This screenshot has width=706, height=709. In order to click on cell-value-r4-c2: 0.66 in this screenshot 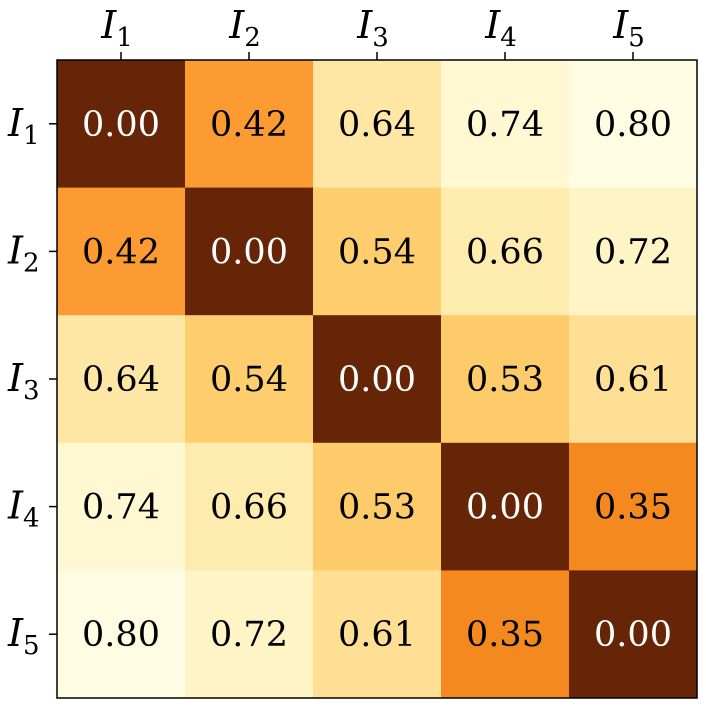, I will do `click(249, 508)`.